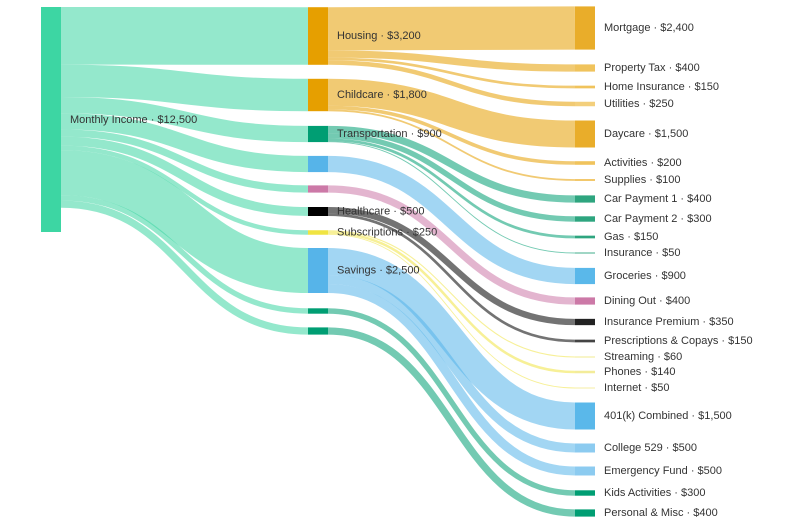 The width and height of the screenshot is (800, 527). Describe the element at coordinates (378, 270) in the screenshot. I see `node-label: Savings · $2,500` at that location.